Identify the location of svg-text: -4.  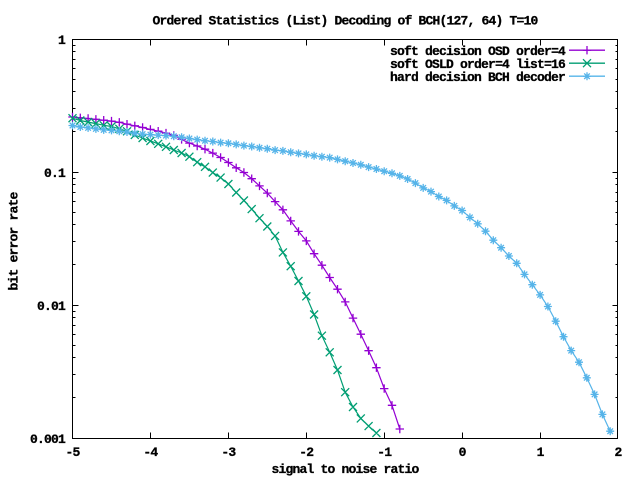
(150, 452).